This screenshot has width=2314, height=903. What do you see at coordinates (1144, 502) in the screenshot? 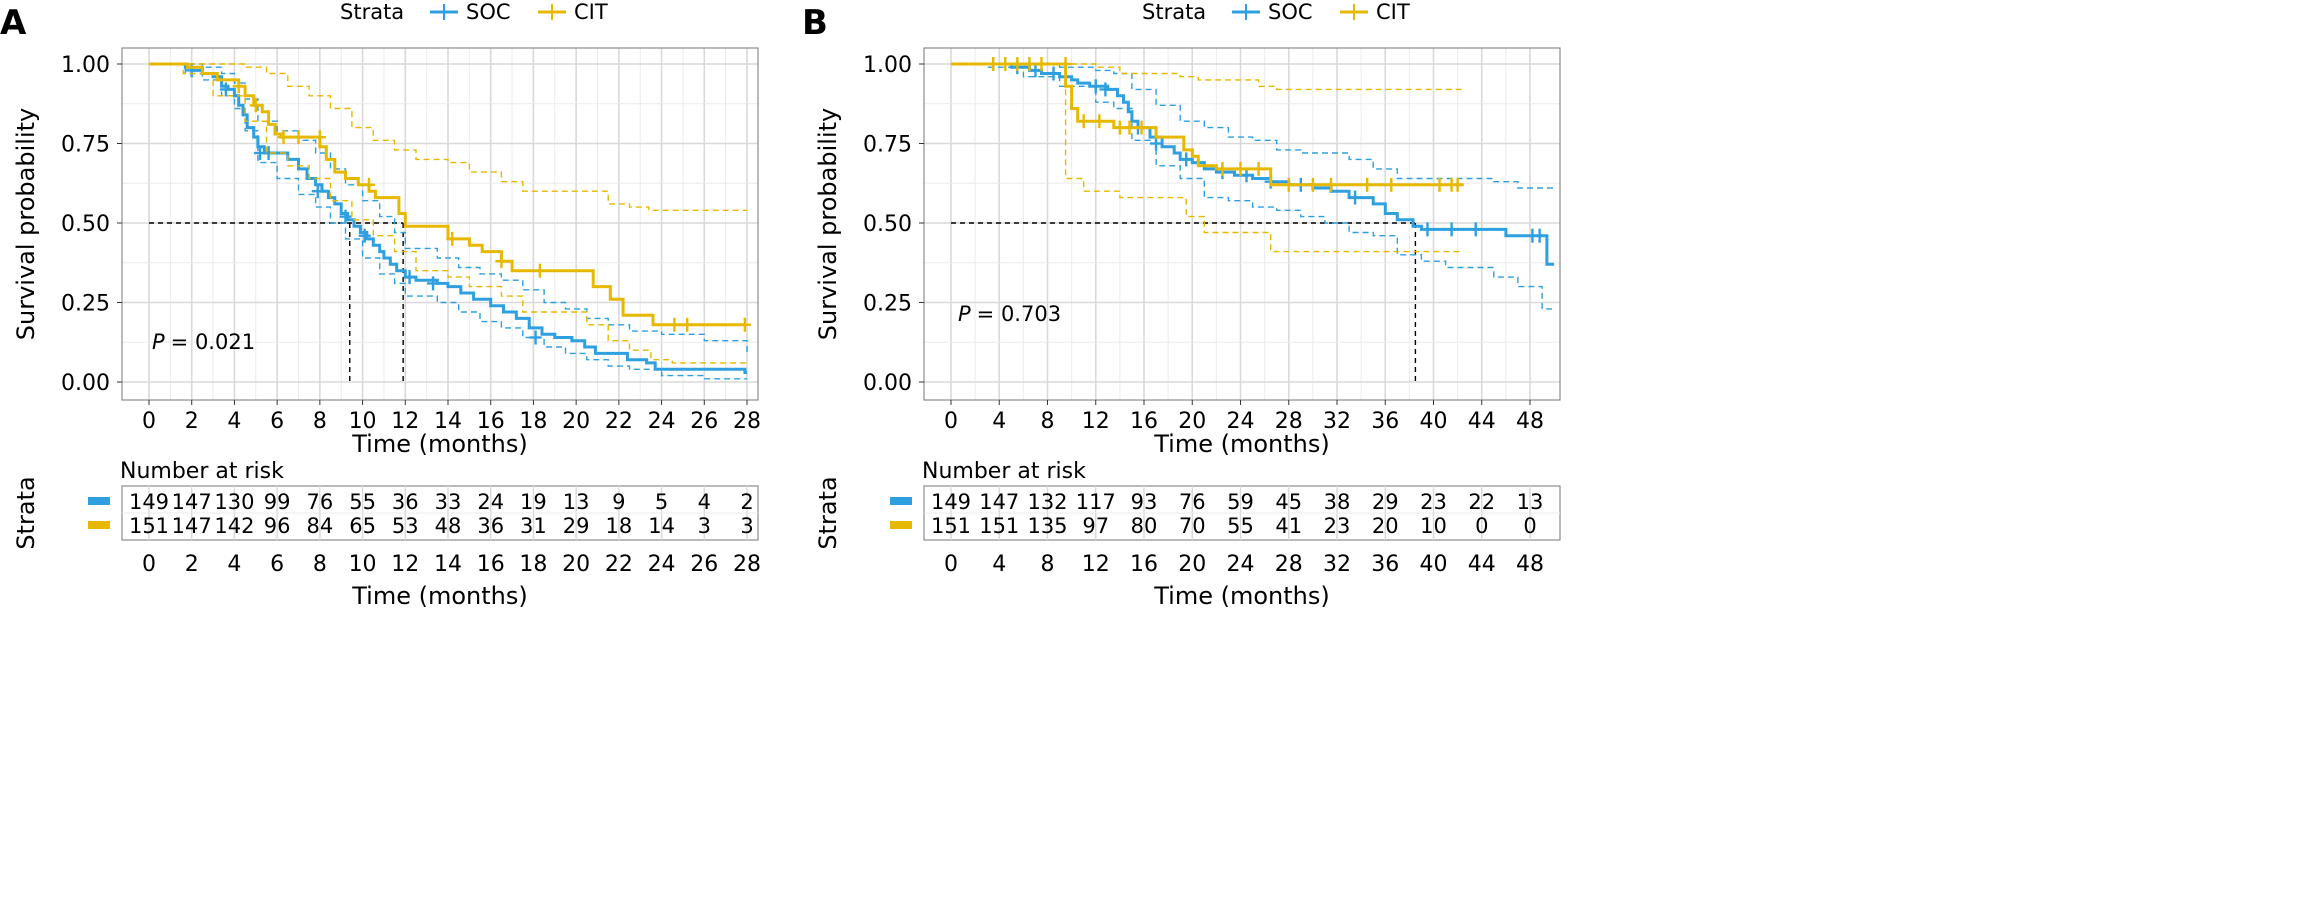
I see `risk-count-soc: 93` at bounding box center [1144, 502].